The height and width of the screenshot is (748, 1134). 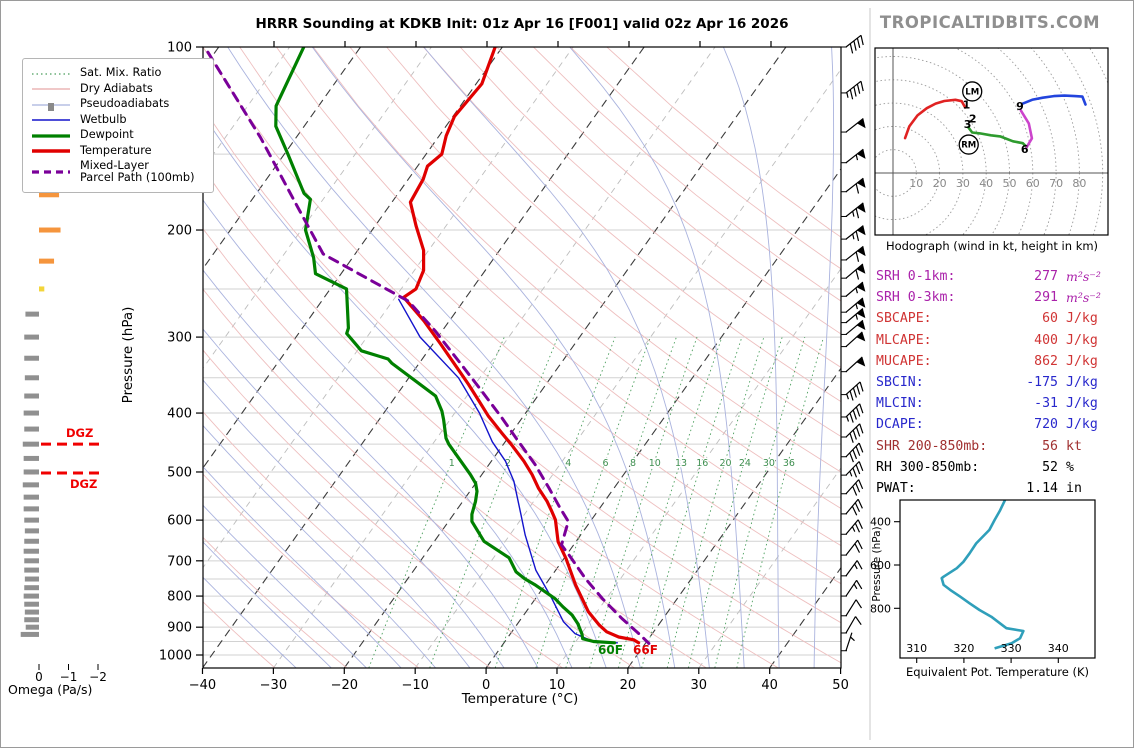 What do you see at coordinates (1074, 489) in the screenshot?
I see `index-unit: in` at bounding box center [1074, 489].